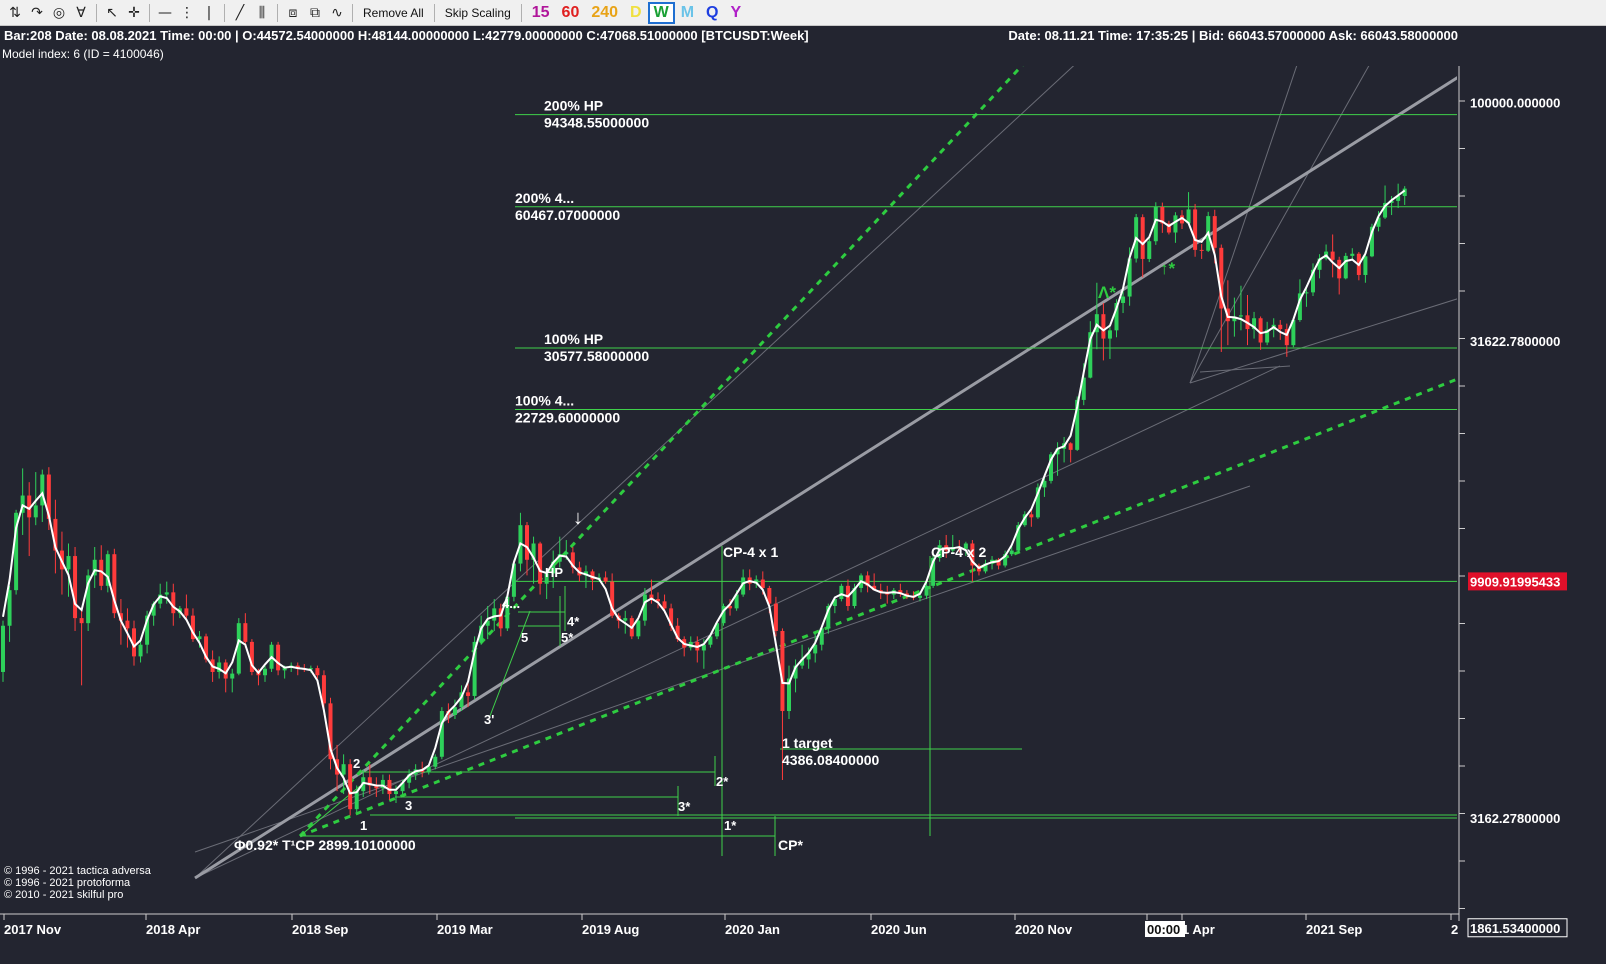 This screenshot has height=964, width=1606. I want to click on timeframe-m-button: M, so click(687, 12).